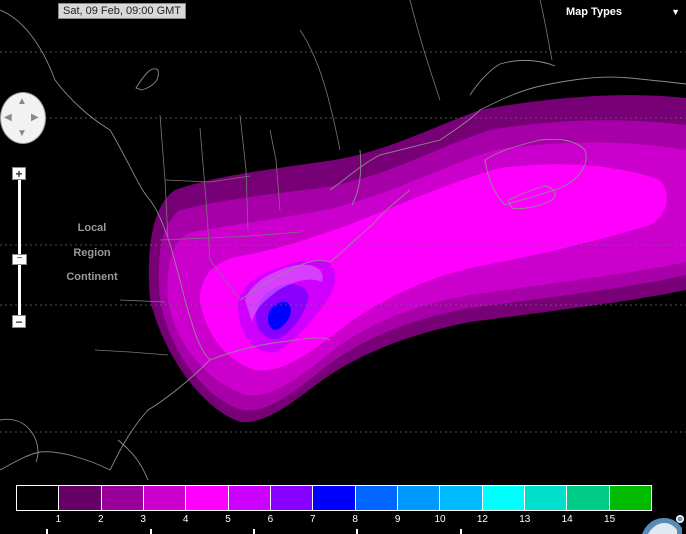  Describe the element at coordinates (663, 524) in the screenshot. I see `provider-logo` at that location.